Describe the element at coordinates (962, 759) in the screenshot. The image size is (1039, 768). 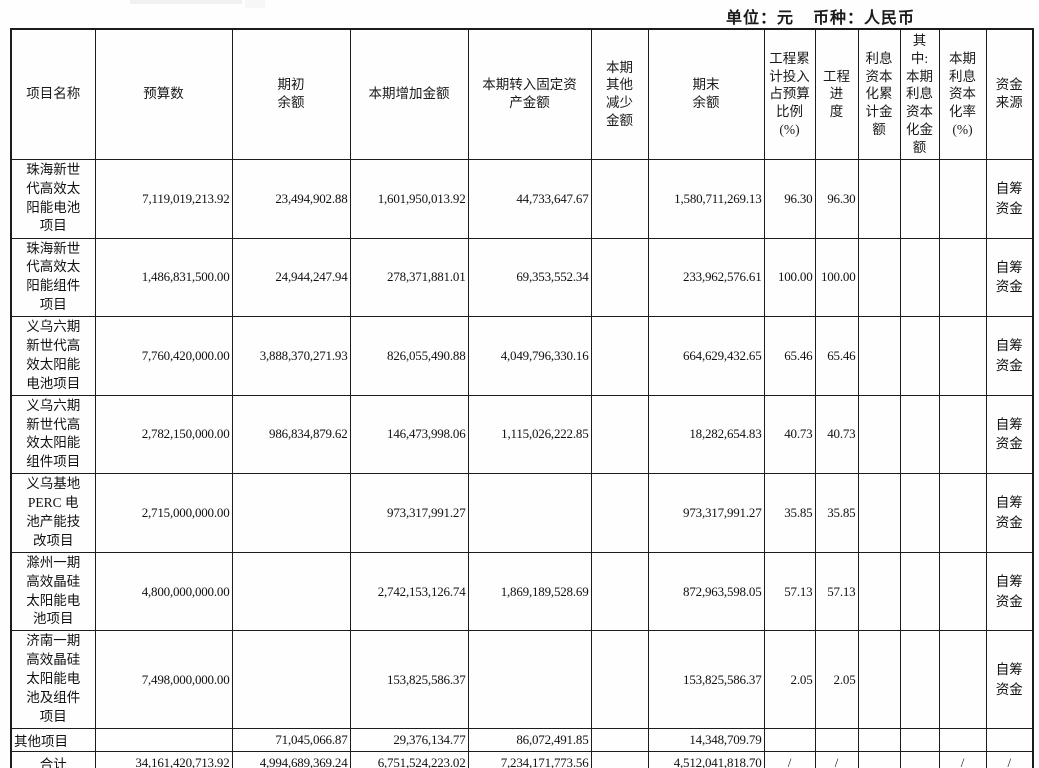
I see `capitalization-rate-total-cell: /` at that location.